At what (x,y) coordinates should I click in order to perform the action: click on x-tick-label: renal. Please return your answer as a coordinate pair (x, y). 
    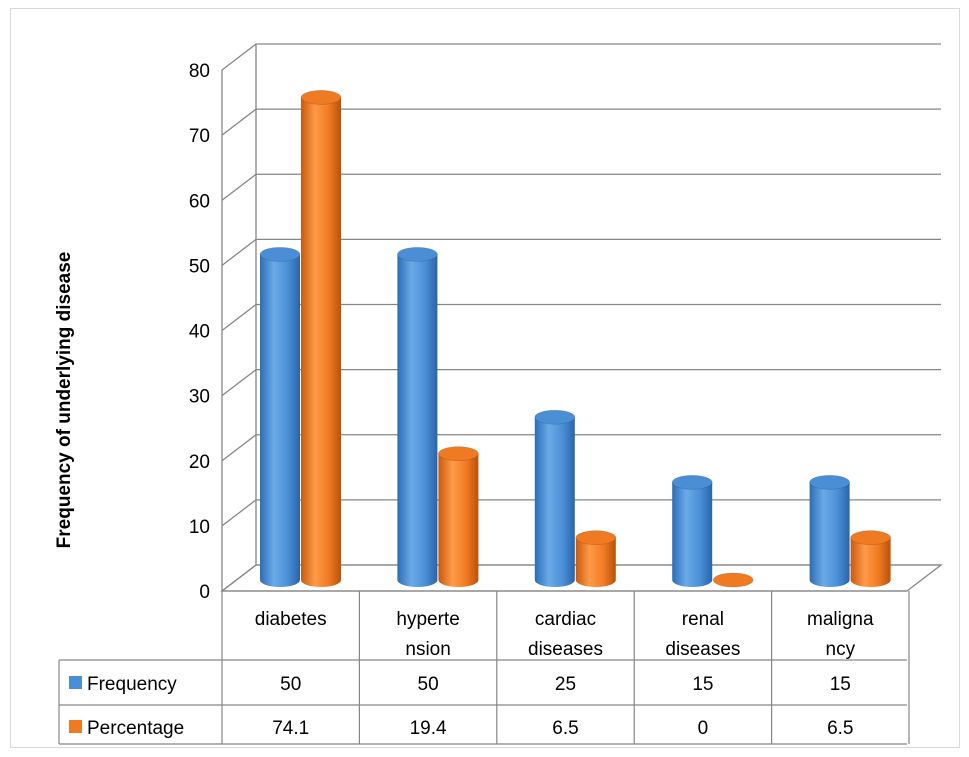
    Looking at the image, I should click on (703, 619).